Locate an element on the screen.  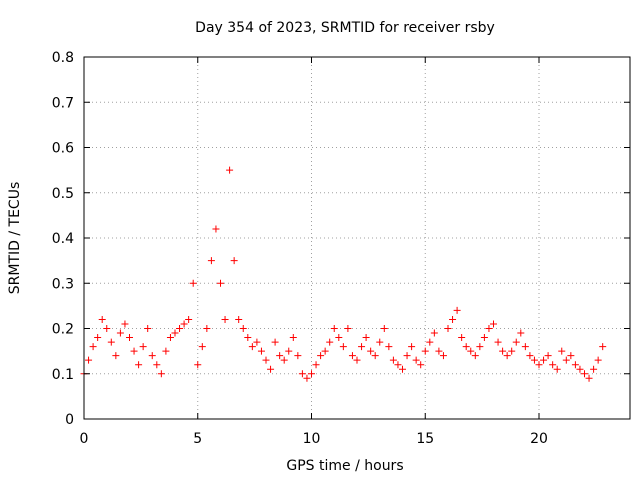
y-tick-label: 0.5 is located at coordinates (63, 194).